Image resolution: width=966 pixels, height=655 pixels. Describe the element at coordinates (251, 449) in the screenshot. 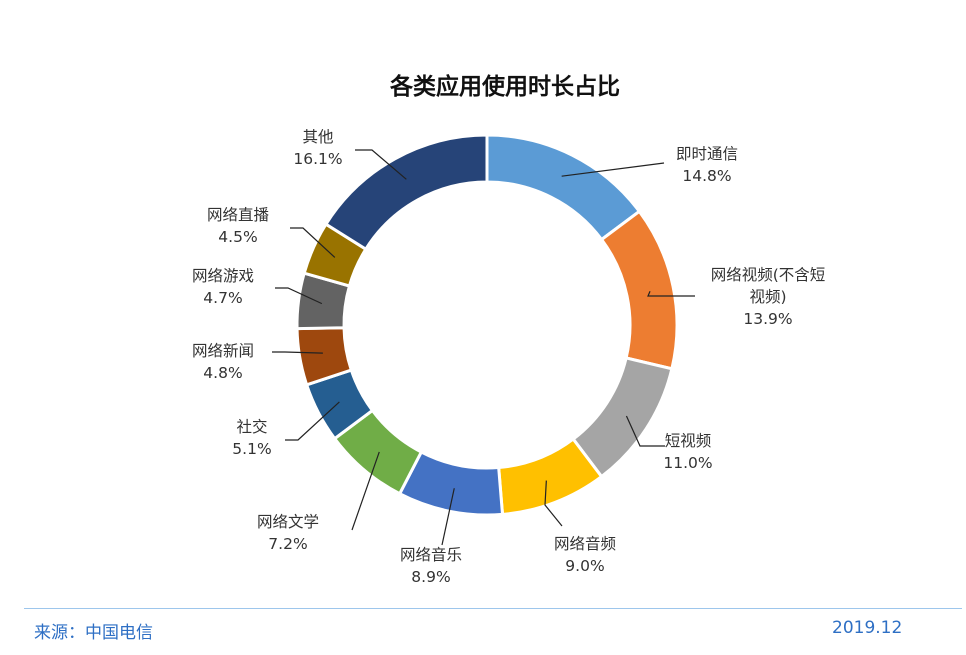

I see `slice-value-label: 5.1%` at that location.